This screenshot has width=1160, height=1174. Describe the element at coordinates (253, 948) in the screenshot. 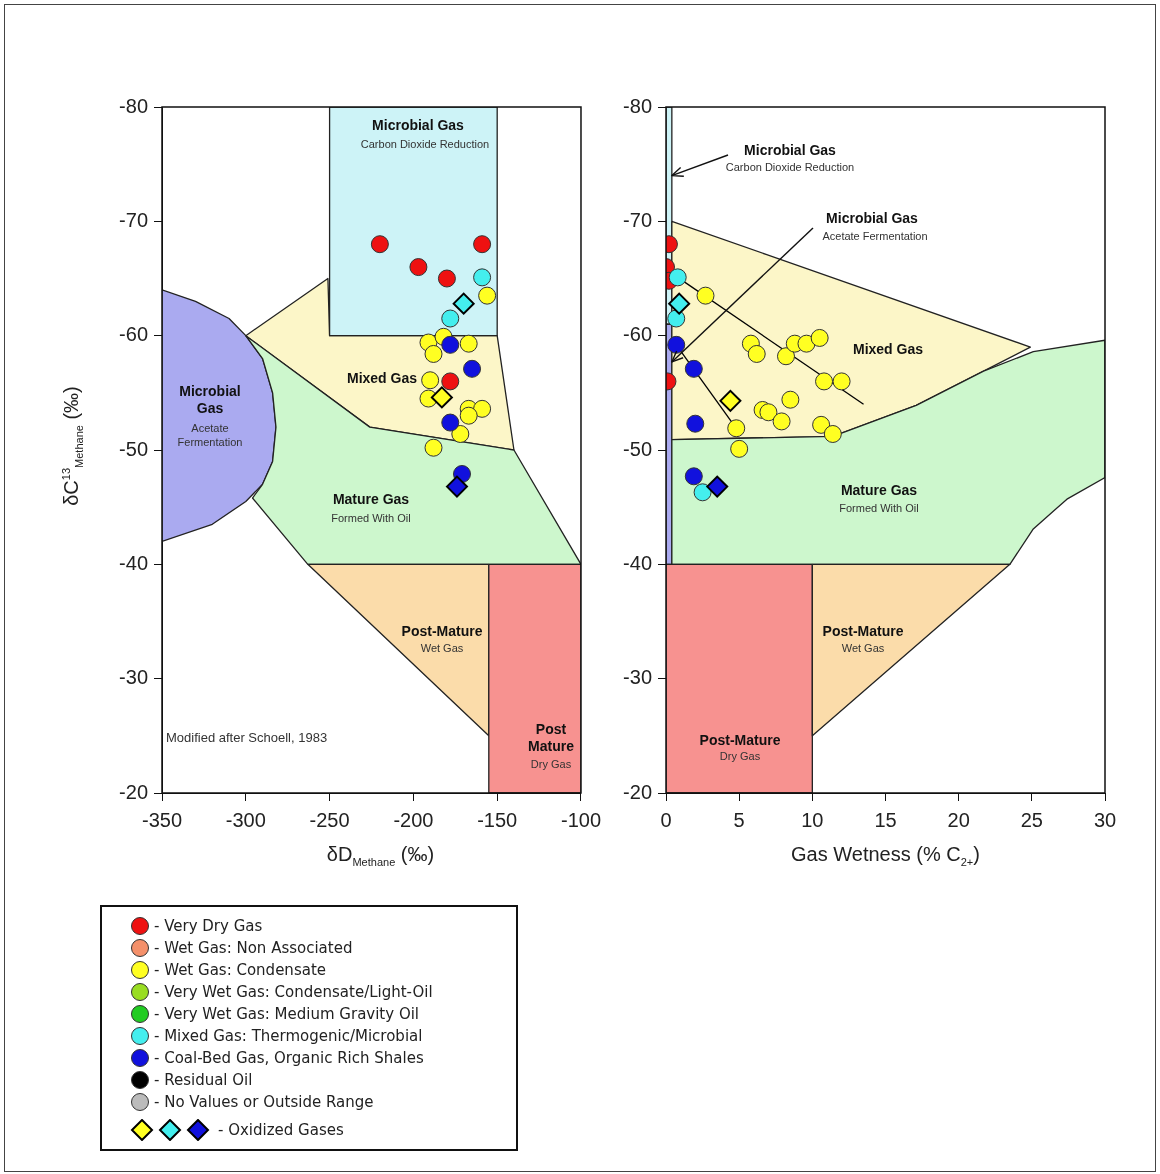

I see `legend-label: - Wet Gas: Non Associated` at that location.